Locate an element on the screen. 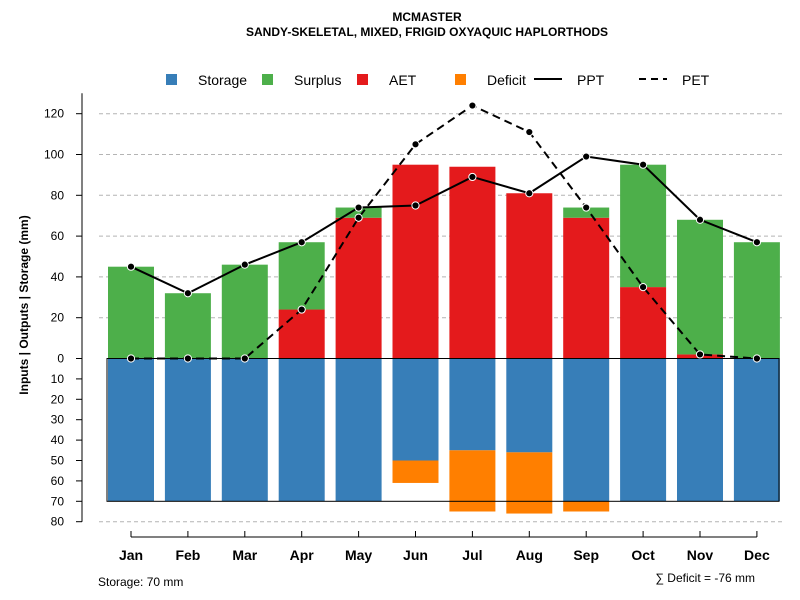 This screenshot has width=800, height=600. point-pet-jan is located at coordinates (131, 358).